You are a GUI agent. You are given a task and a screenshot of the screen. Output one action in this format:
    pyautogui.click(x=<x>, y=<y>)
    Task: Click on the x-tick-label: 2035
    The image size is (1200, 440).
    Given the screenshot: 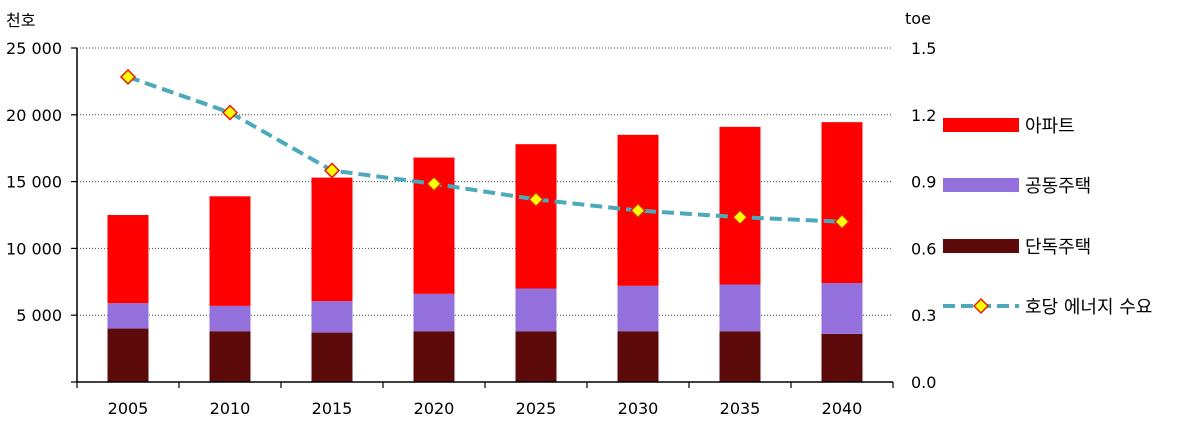 What is the action you would take?
    pyautogui.click(x=740, y=408)
    